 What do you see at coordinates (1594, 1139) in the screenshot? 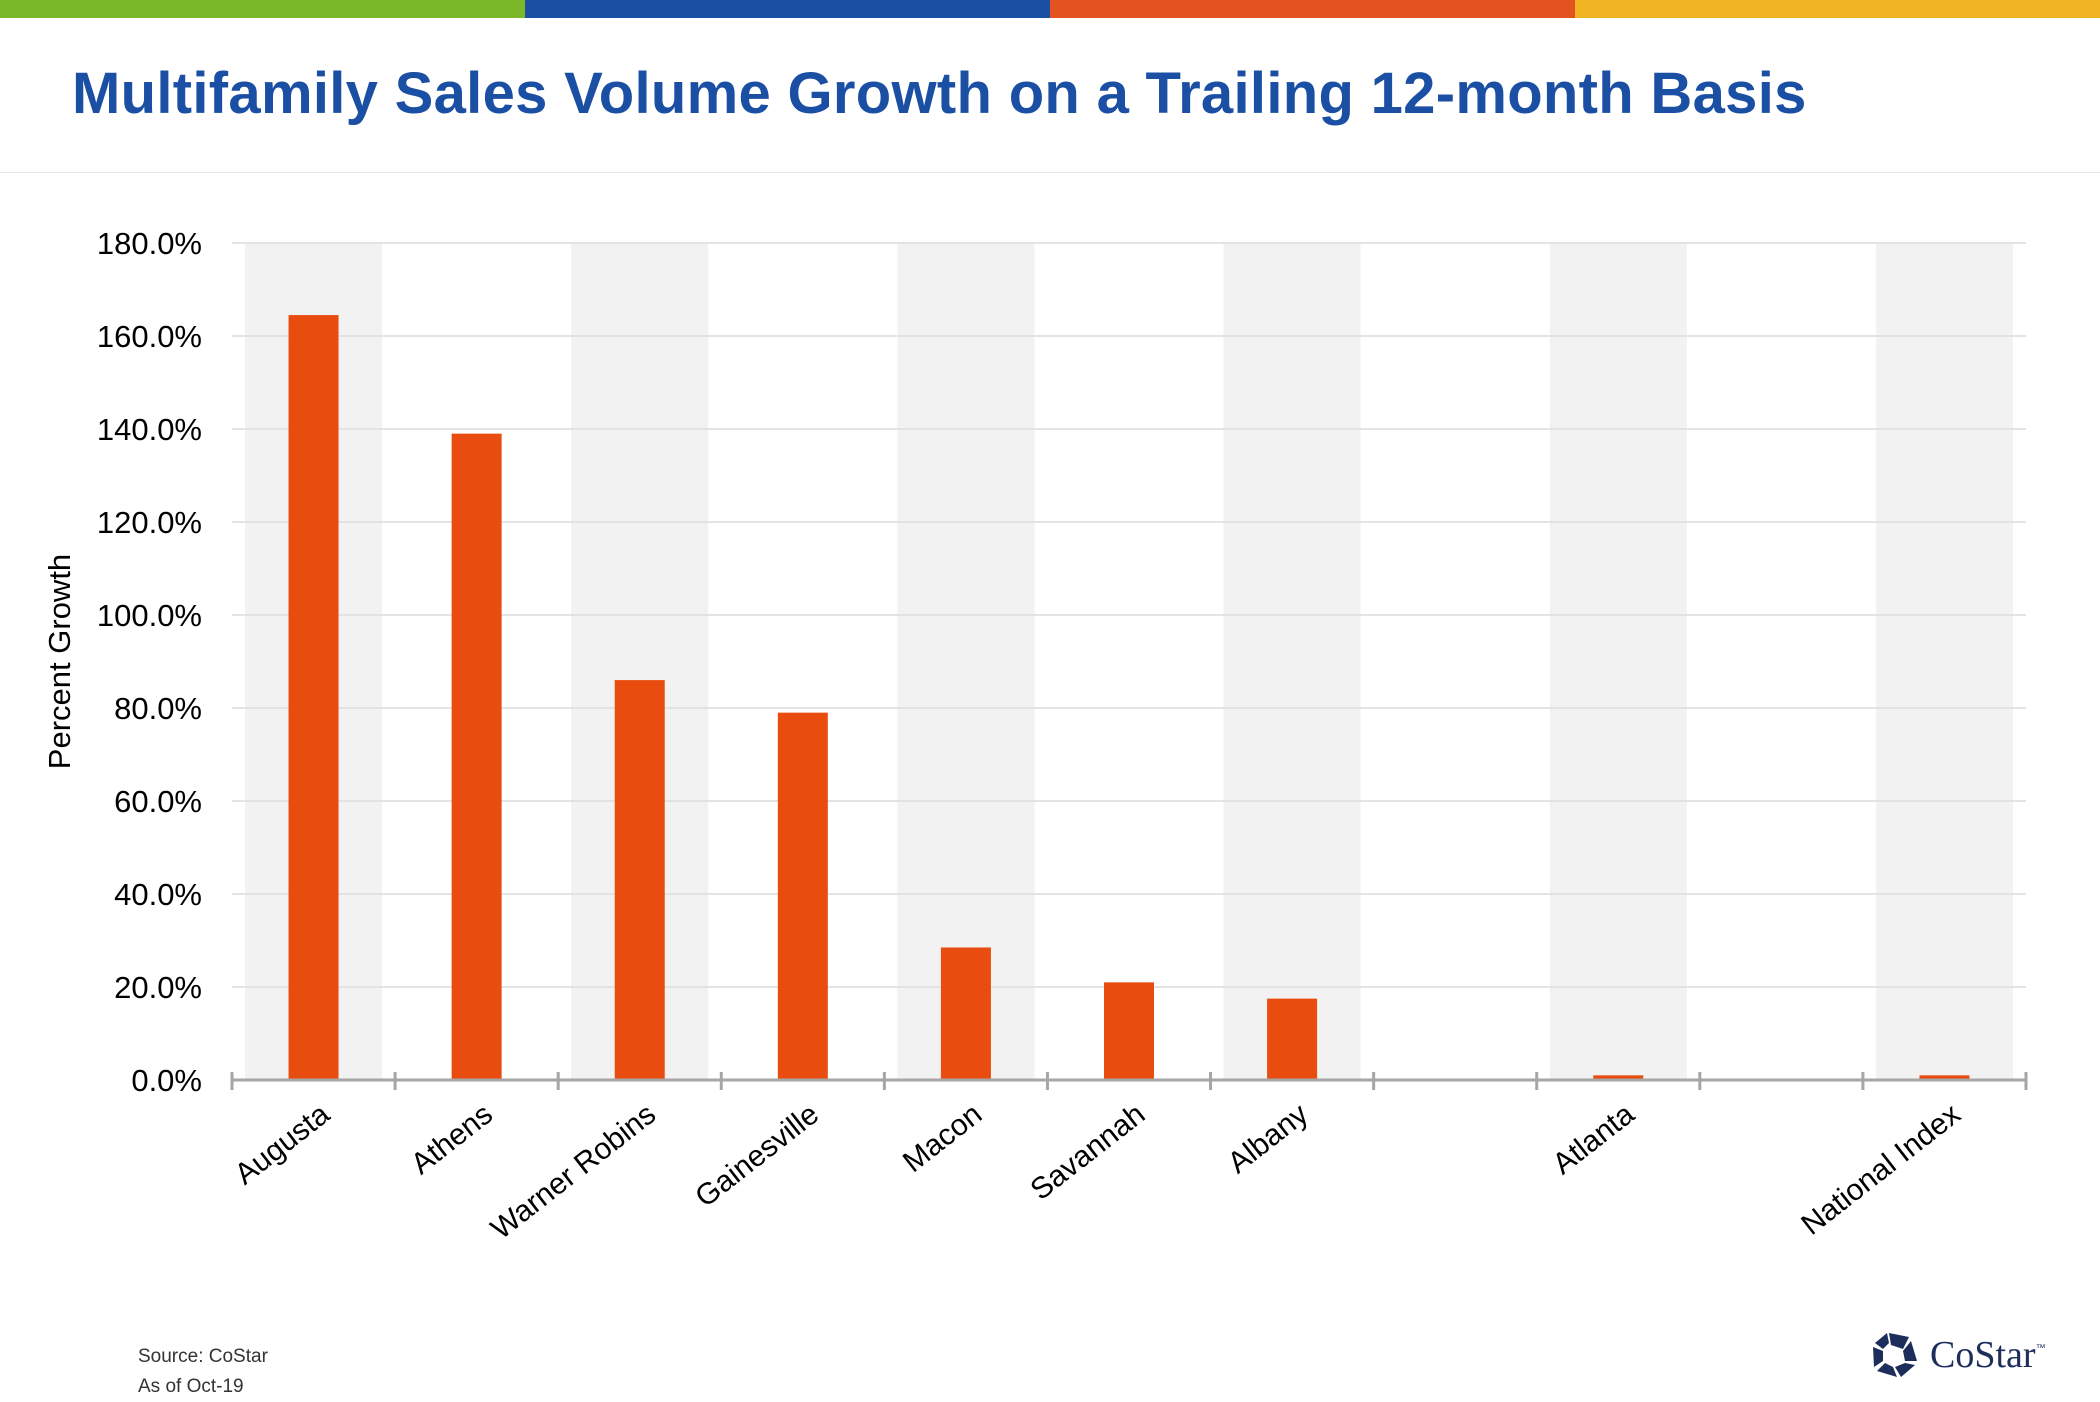
I see `x-tick-label: Atlanta` at bounding box center [1594, 1139].